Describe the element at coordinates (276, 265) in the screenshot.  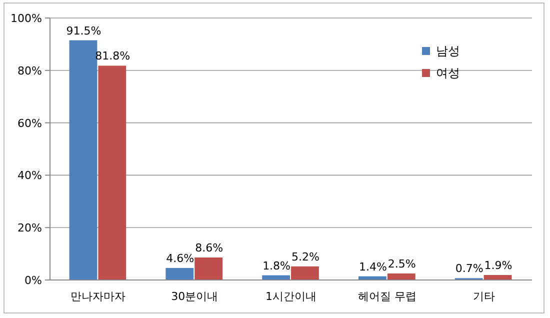
I see `data-label: 1.8%` at that location.